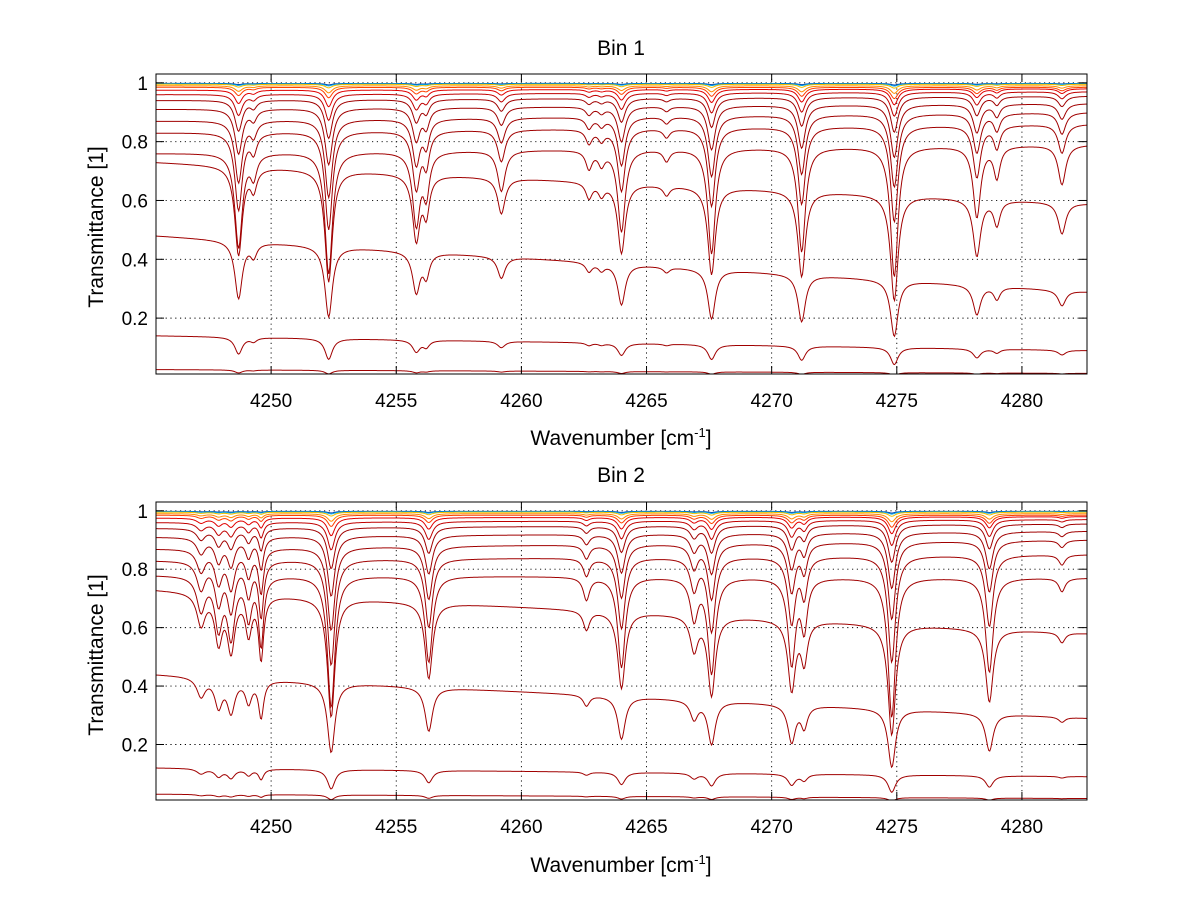 This screenshot has height=901, width=1200. Describe the element at coordinates (621, 48) in the screenshot. I see `chart-title: Bin 1` at that location.